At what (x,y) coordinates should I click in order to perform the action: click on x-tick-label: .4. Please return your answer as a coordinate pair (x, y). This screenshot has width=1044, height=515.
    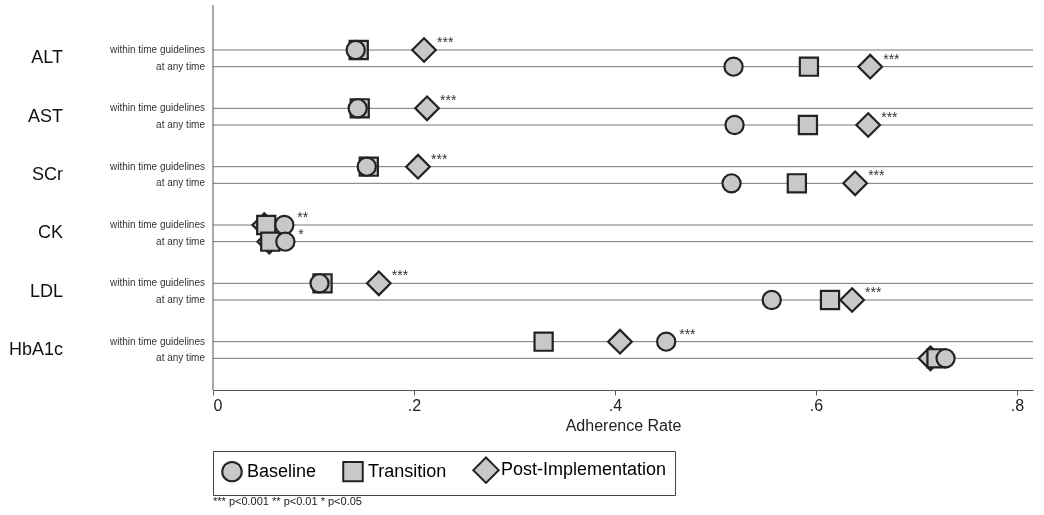
    Looking at the image, I should click on (615, 405).